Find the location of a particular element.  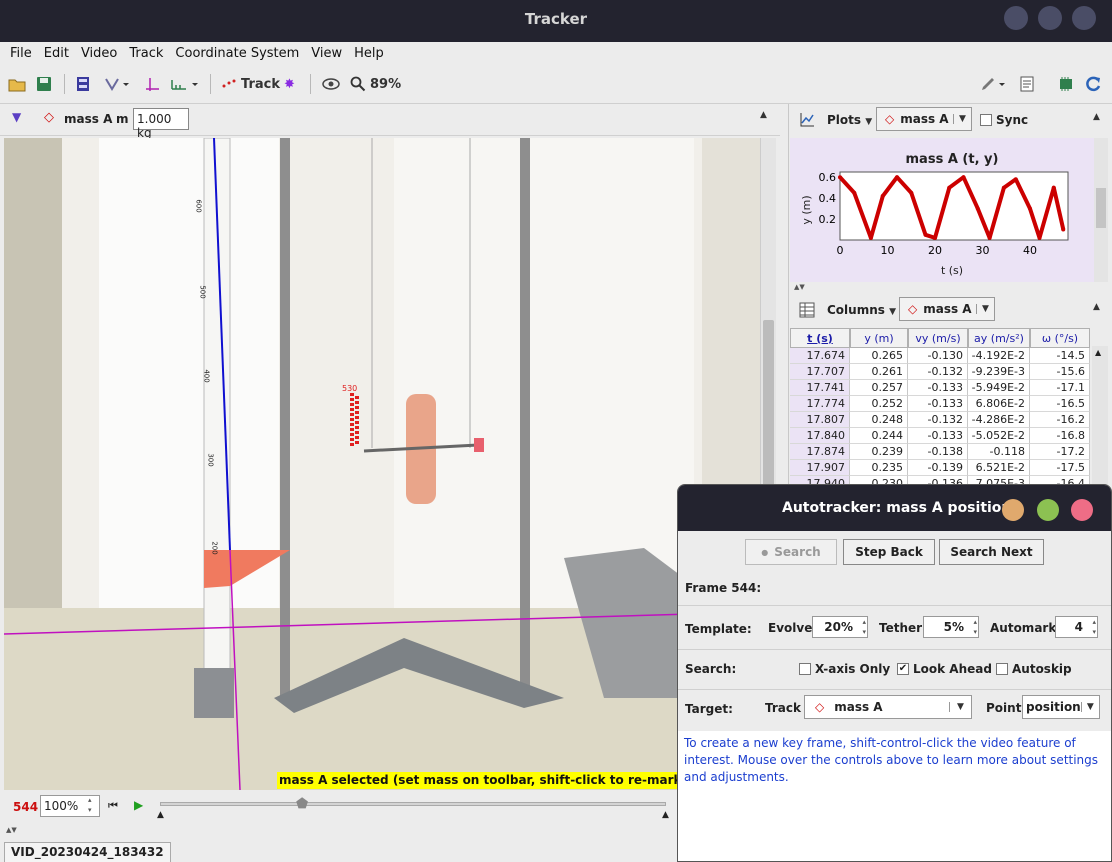

column-header: vy (m/s) is located at coordinates (938, 338).